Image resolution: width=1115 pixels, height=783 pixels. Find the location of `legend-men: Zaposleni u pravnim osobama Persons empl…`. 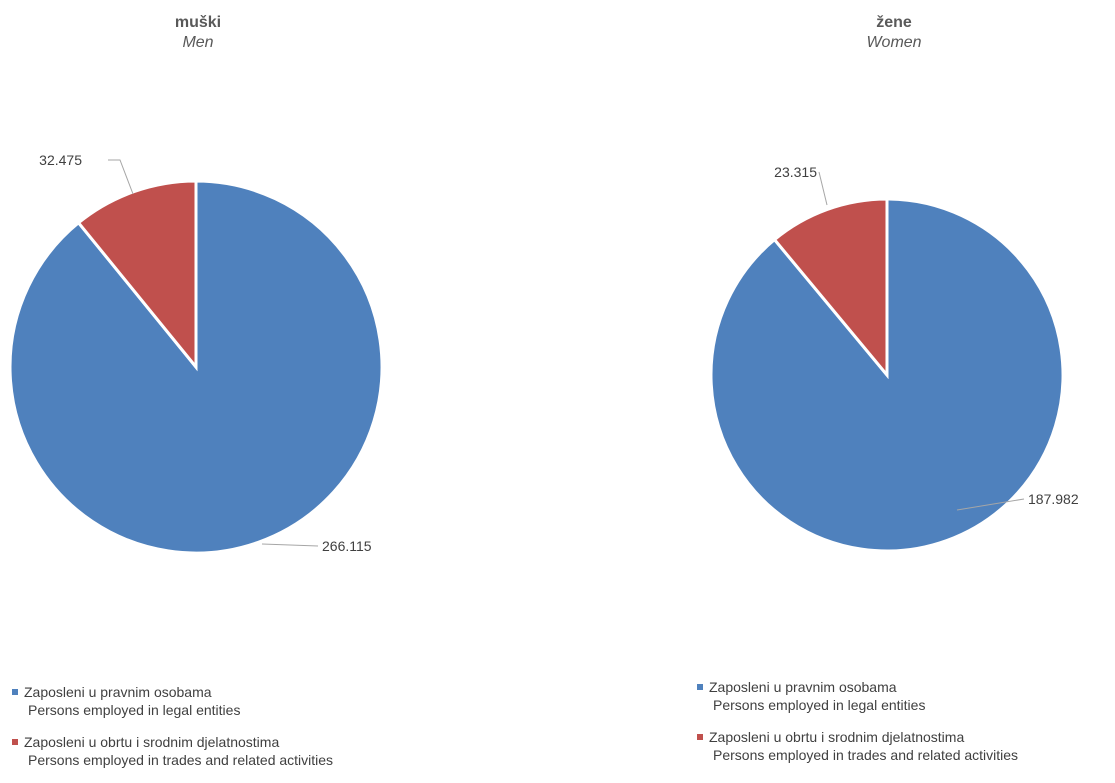

legend-men: Zaposleni u pravnim osobama Persons empl… is located at coordinates (172, 733).